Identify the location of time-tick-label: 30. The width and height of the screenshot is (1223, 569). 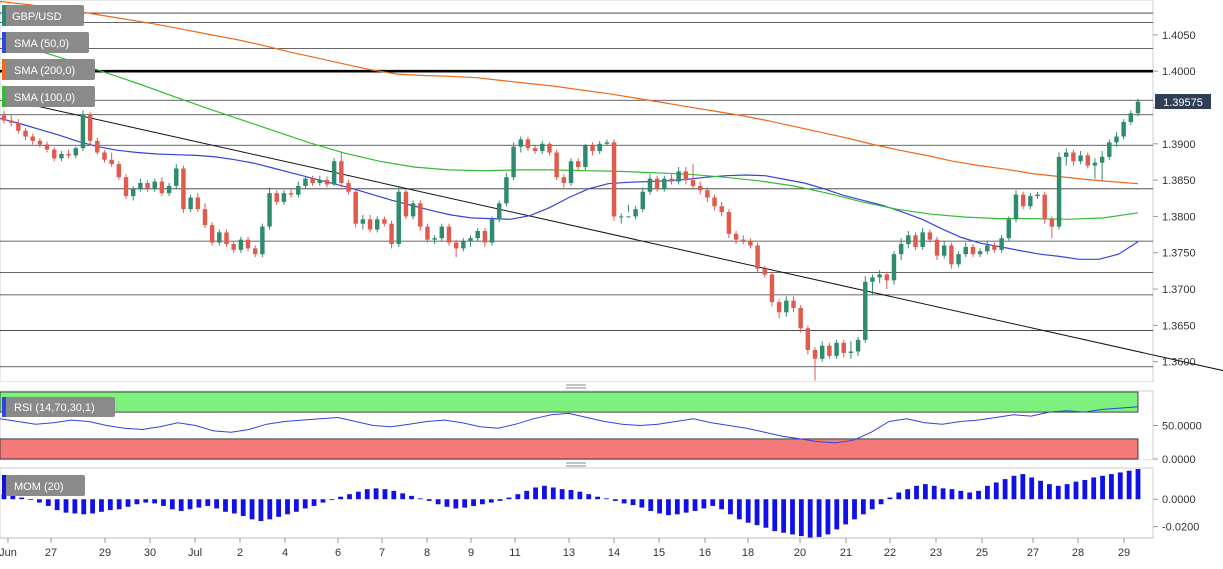
(150, 553).